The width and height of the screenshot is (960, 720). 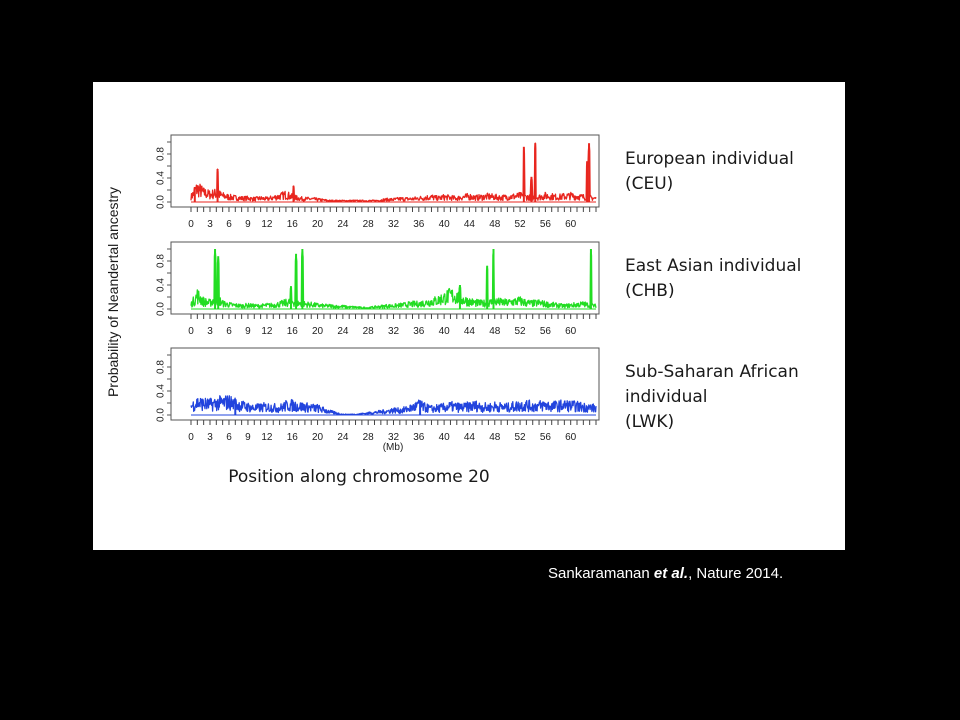 What do you see at coordinates (649, 184) in the screenshot?
I see `series-label-ceu: (CEU)` at bounding box center [649, 184].